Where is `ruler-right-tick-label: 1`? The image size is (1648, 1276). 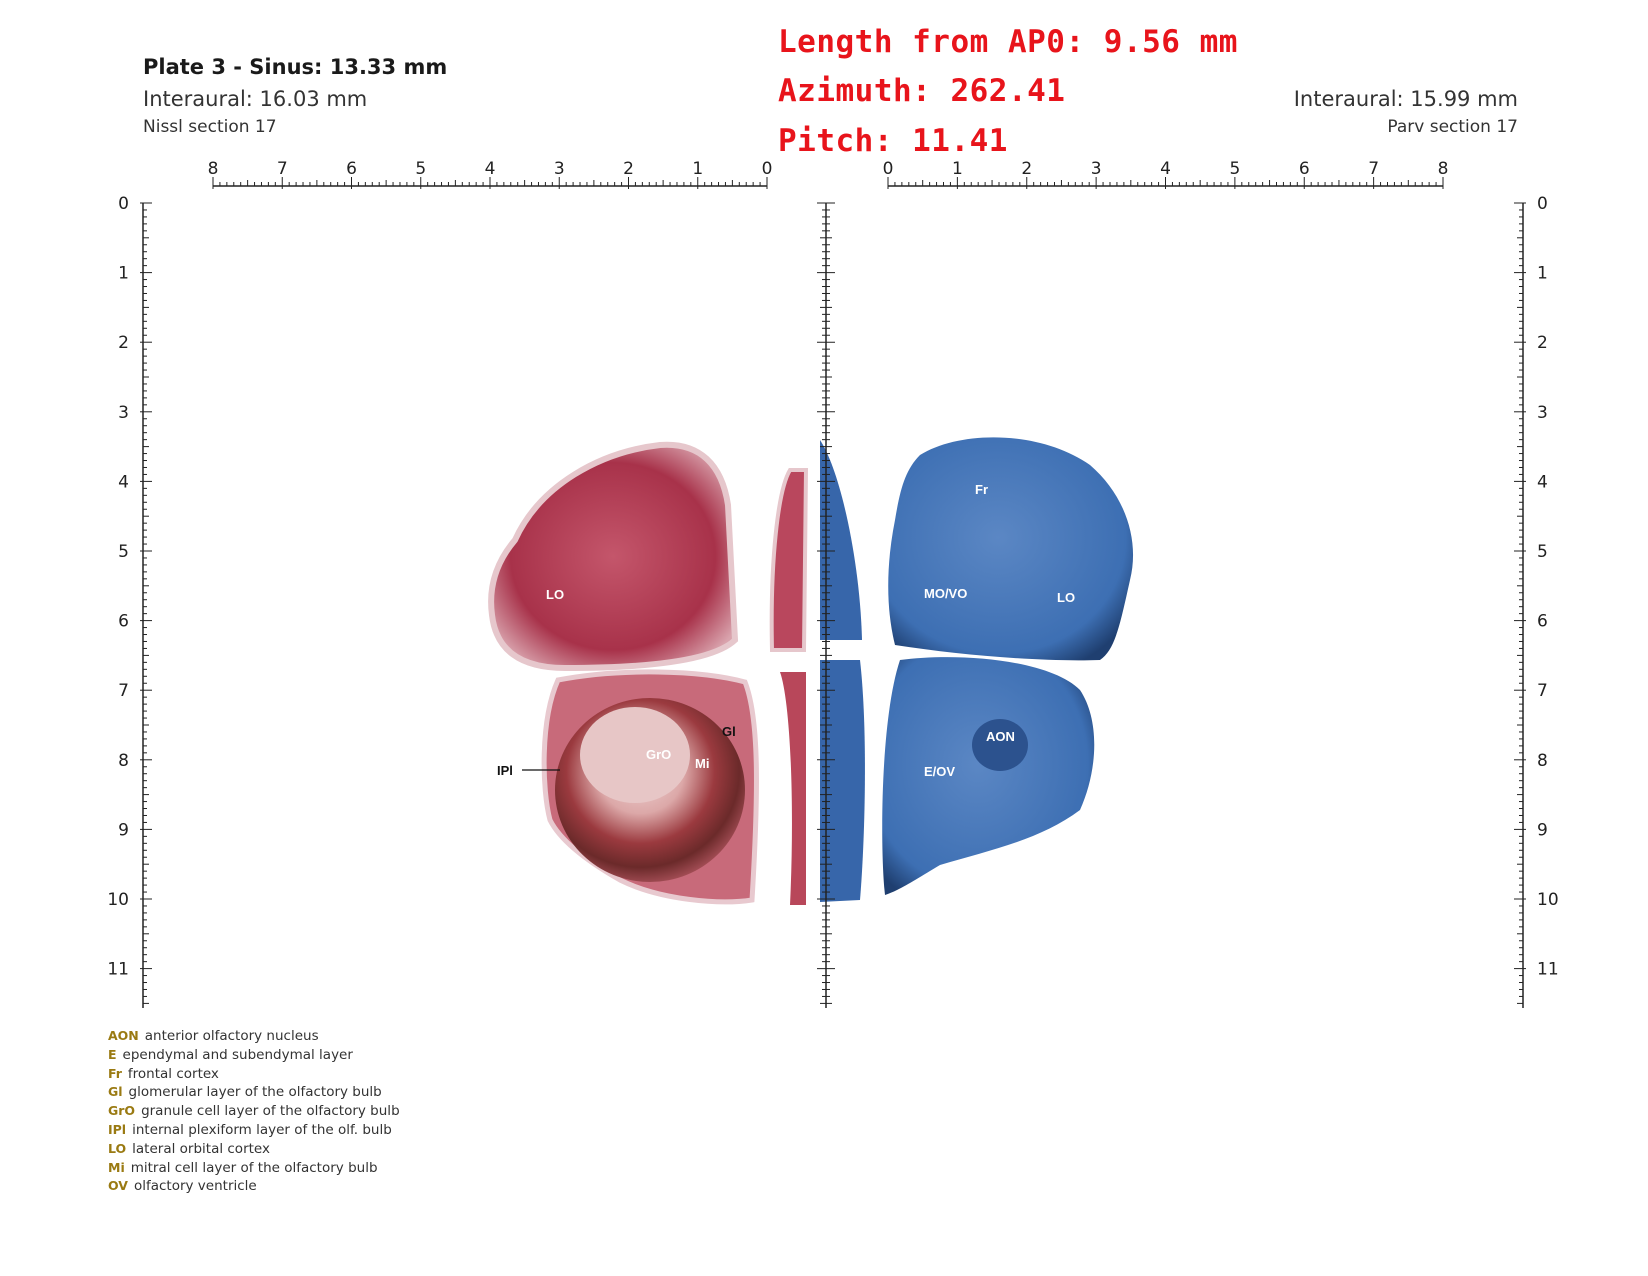
ruler-right-tick-label: 1 is located at coordinates (1542, 274).